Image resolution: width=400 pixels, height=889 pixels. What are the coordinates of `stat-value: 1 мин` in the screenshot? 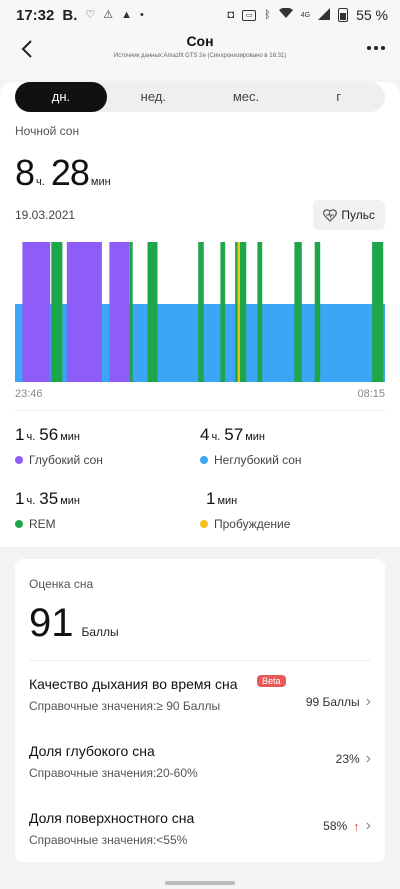 It's located at (292, 499).